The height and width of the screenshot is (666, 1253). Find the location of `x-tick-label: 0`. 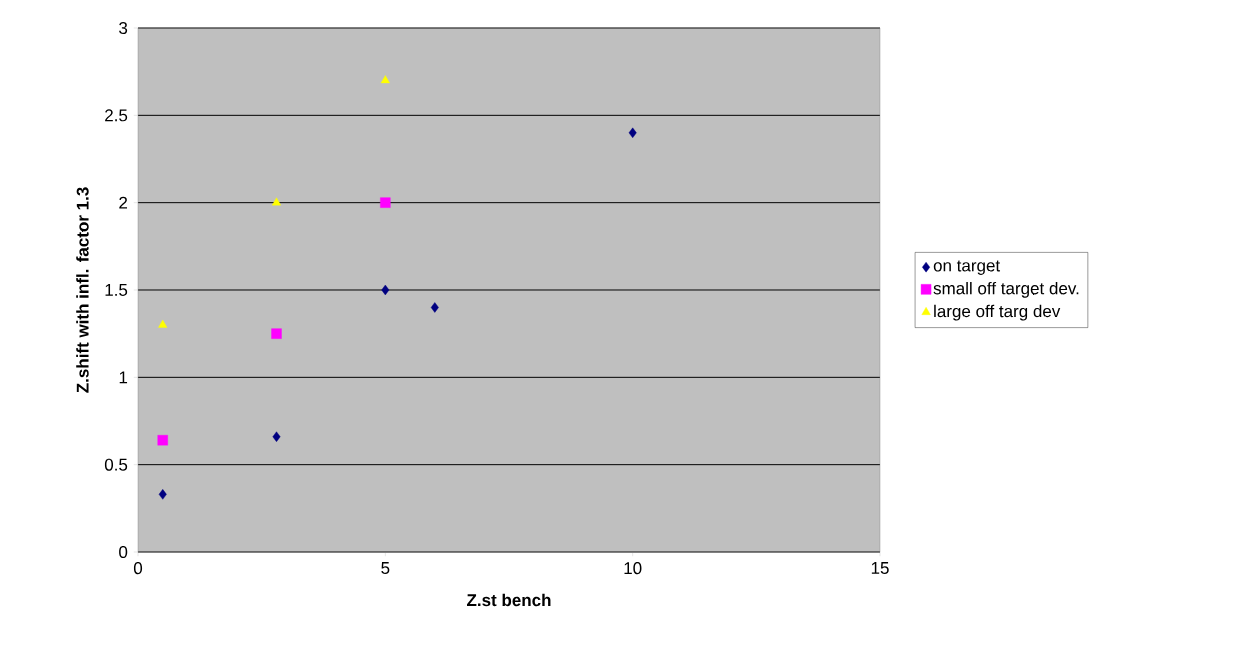

x-tick-label: 0 is located at coordinates (138, 568).